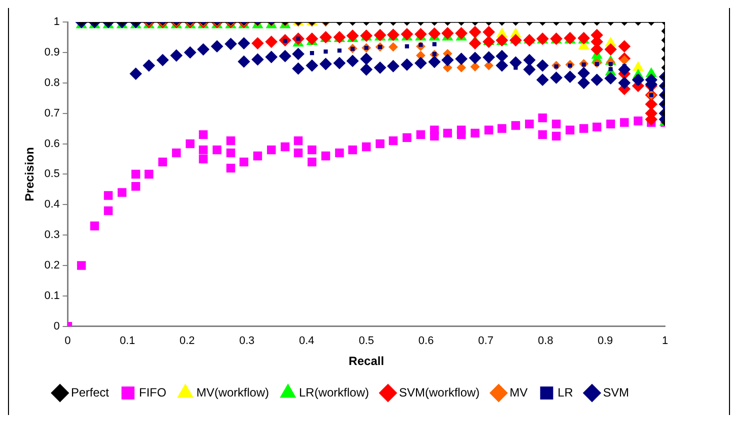 This screenshot has height=423, width=737. I want to click on legend-label: FIFO, so click(152, 392).